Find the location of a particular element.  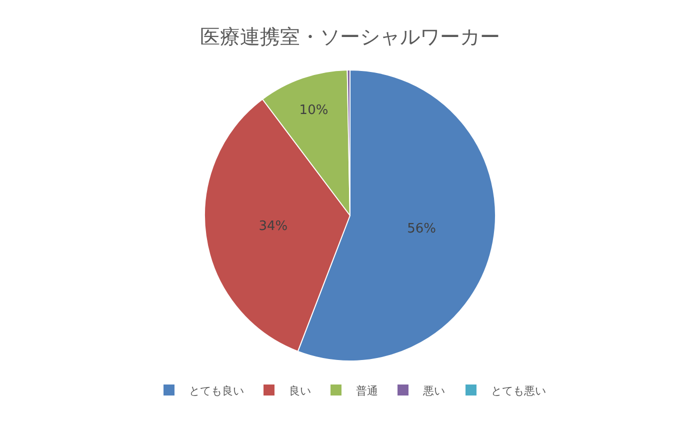

legend-label: 良い is located at coordinates (300, 391).